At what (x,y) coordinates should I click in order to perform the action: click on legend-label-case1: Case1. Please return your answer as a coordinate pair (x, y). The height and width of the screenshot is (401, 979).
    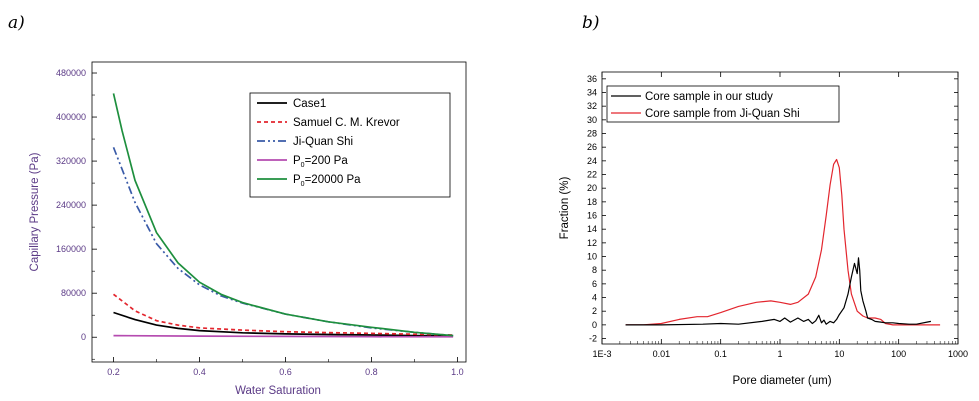
    Looking at the image, I should click on (309, 104).